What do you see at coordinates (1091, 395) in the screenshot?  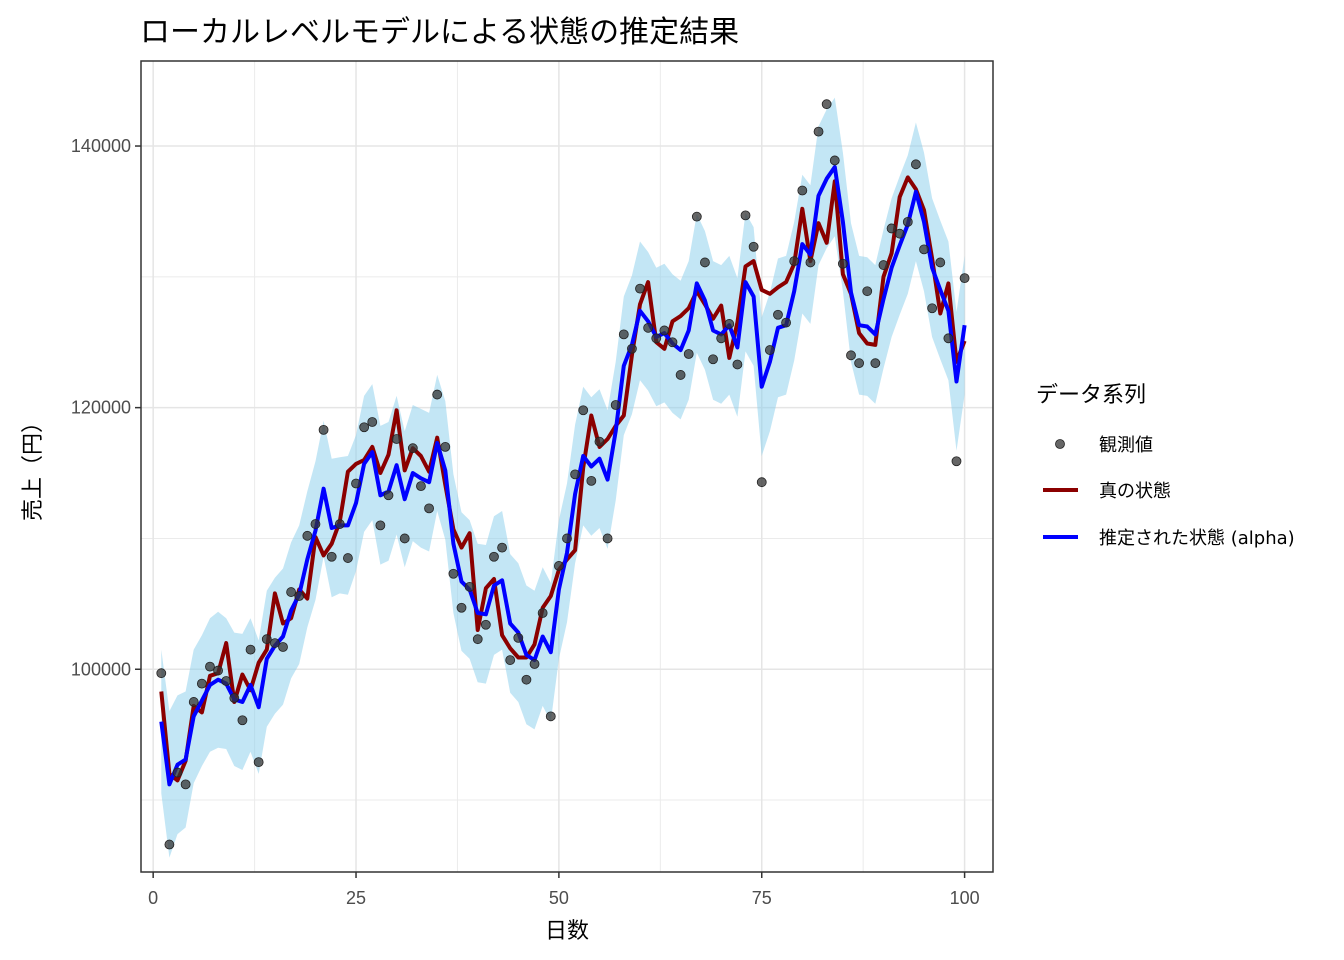 I see `legend-title: データ系列` at bounding box center [1091, 395].